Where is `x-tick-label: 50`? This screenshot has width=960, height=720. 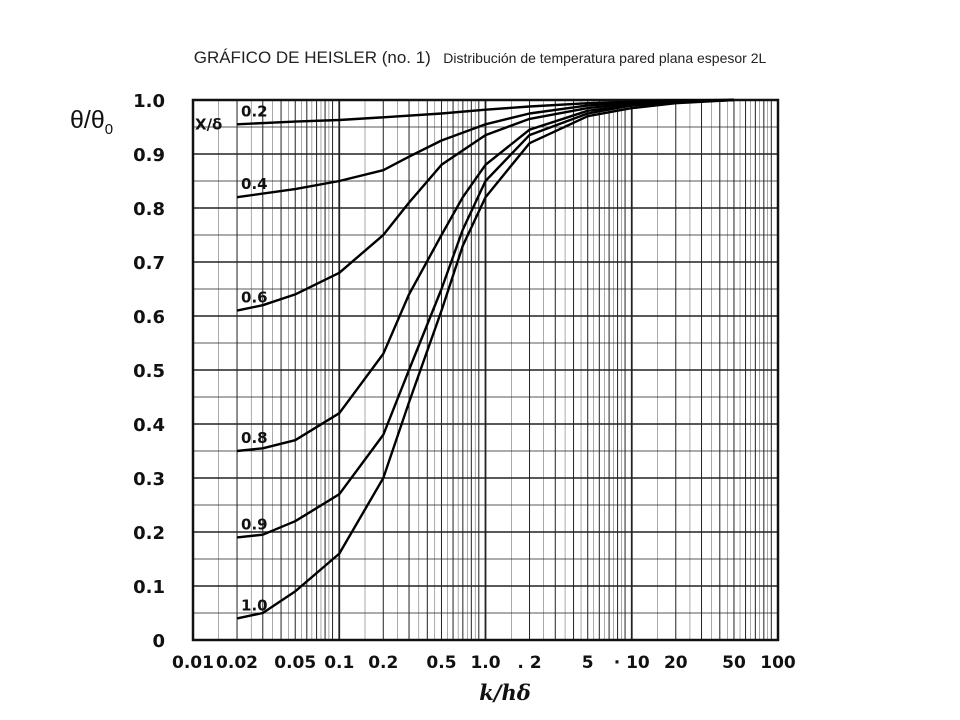 x-tick-label: 50 is located at coordinates (734, 663).